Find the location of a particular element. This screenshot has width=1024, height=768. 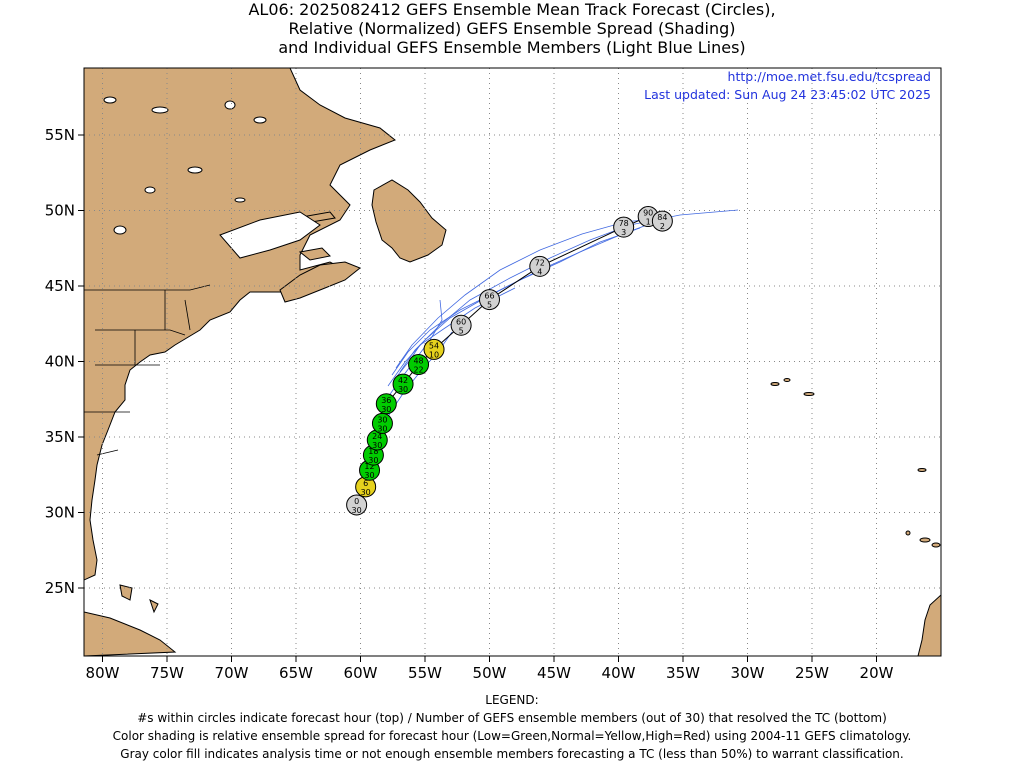

lat-label: 35N is located at coordinates (60, 437).